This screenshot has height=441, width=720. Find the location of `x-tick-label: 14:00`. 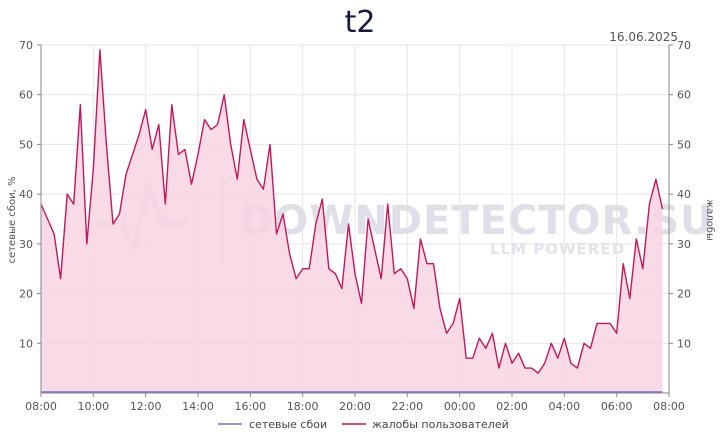

x-tick-label: 14:00 is located at coordinates (198, 406).